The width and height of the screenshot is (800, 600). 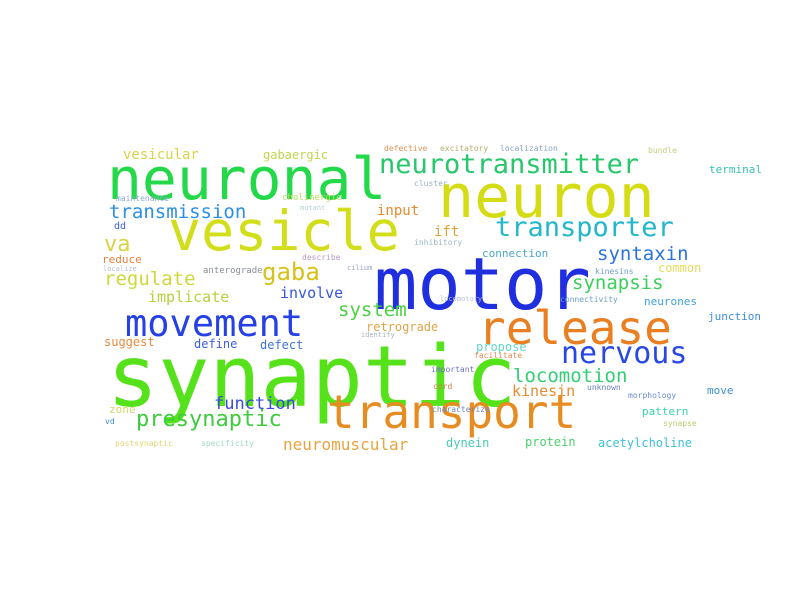 I want to click on cloud-word: transmission, so click(x=178, y=212).